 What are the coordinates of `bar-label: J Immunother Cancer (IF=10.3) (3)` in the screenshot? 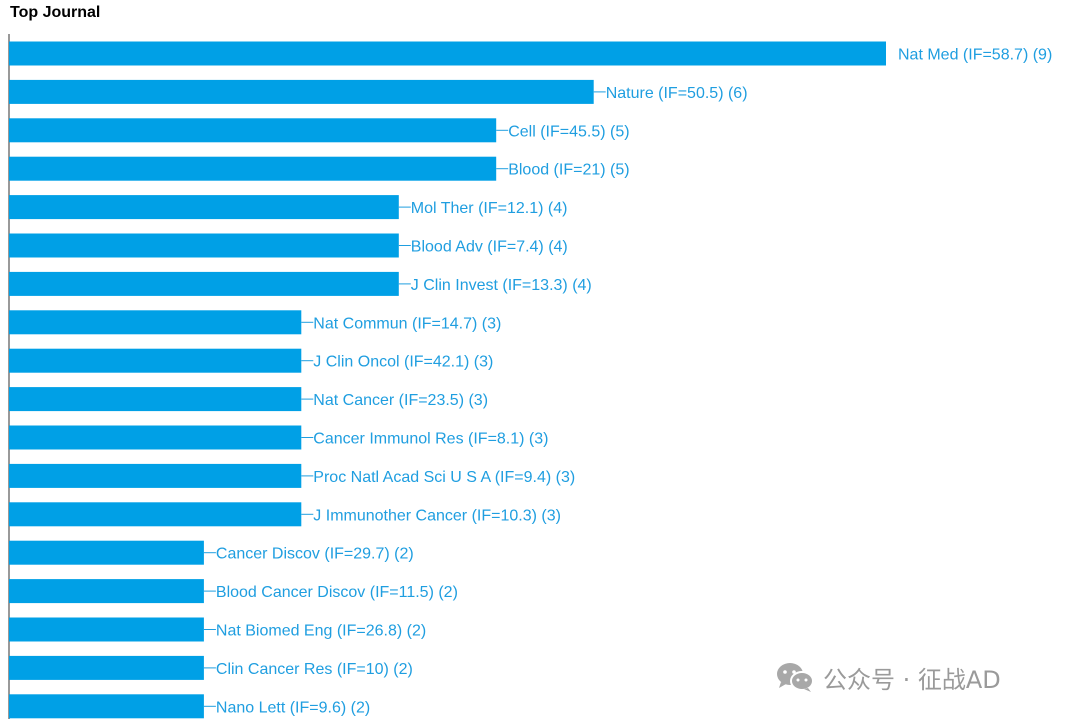 It's located at (437, 515).